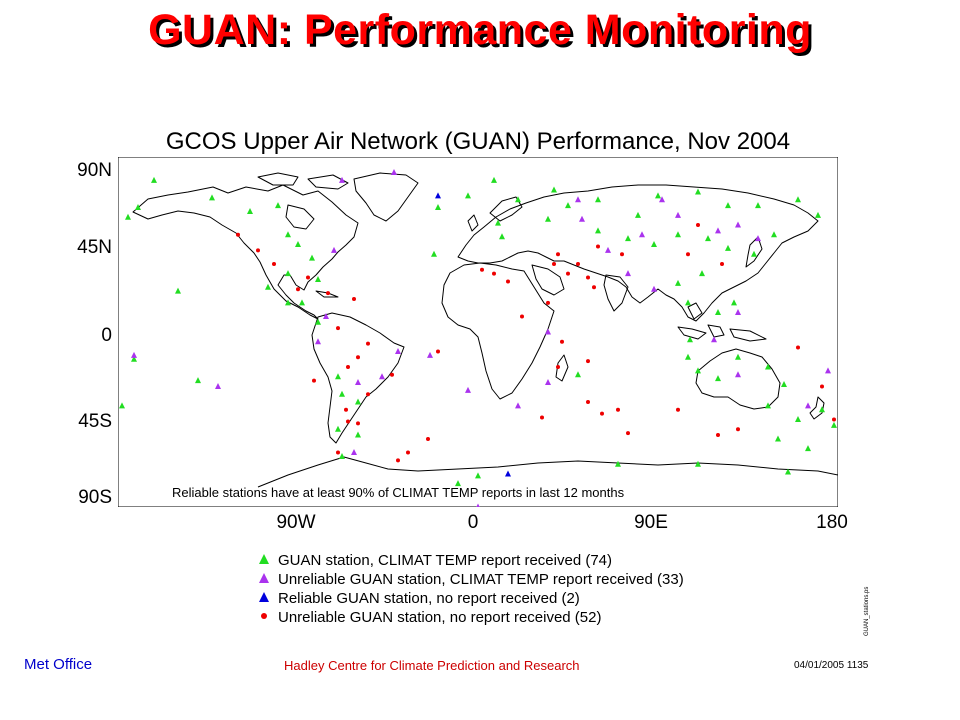  I want to click on lat-label-45n: 45N, so click(94, 247).